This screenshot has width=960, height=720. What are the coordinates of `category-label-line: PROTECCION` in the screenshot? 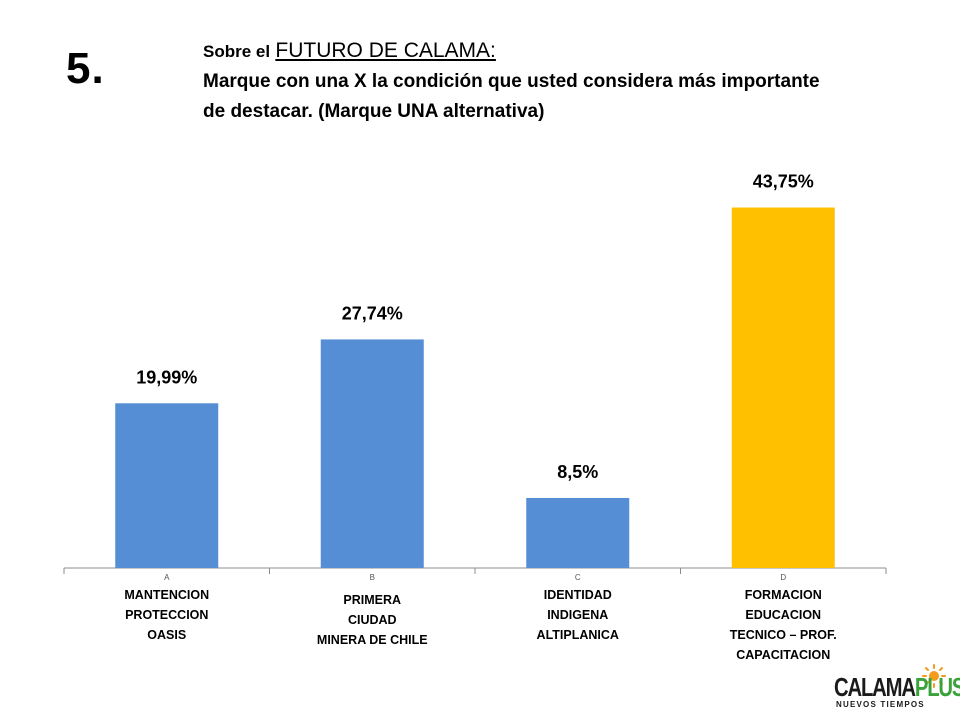 It's located at (167, 615).